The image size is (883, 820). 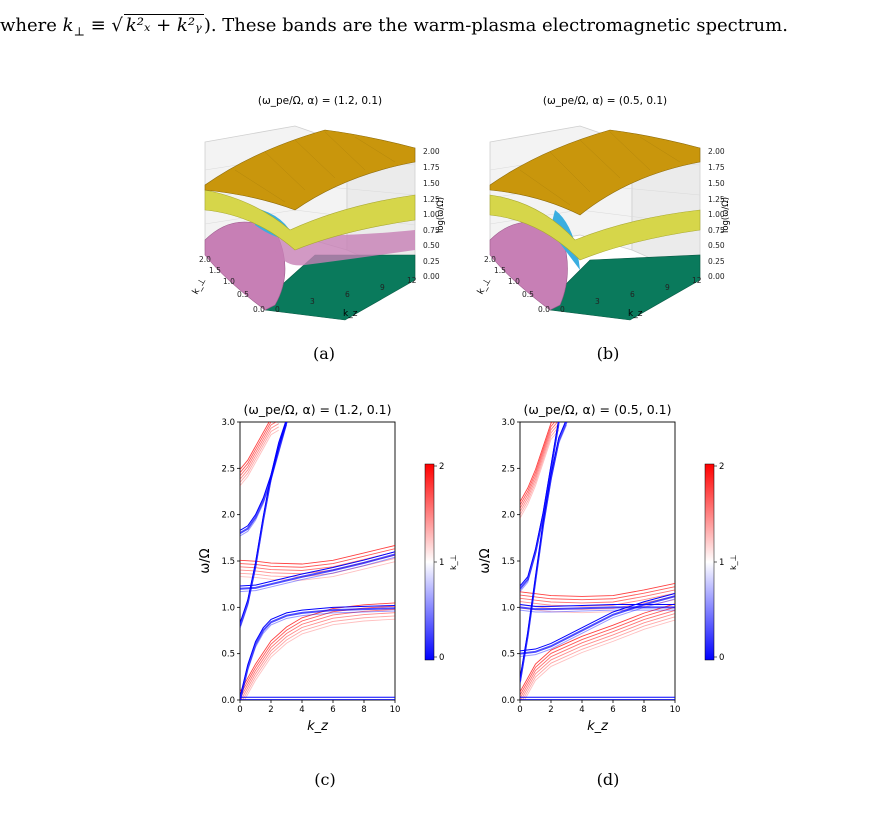 I want to click on chart-d-title: (ω_pe/Ω, α) = (0.5, 0.1), so click(x=598, y=409).